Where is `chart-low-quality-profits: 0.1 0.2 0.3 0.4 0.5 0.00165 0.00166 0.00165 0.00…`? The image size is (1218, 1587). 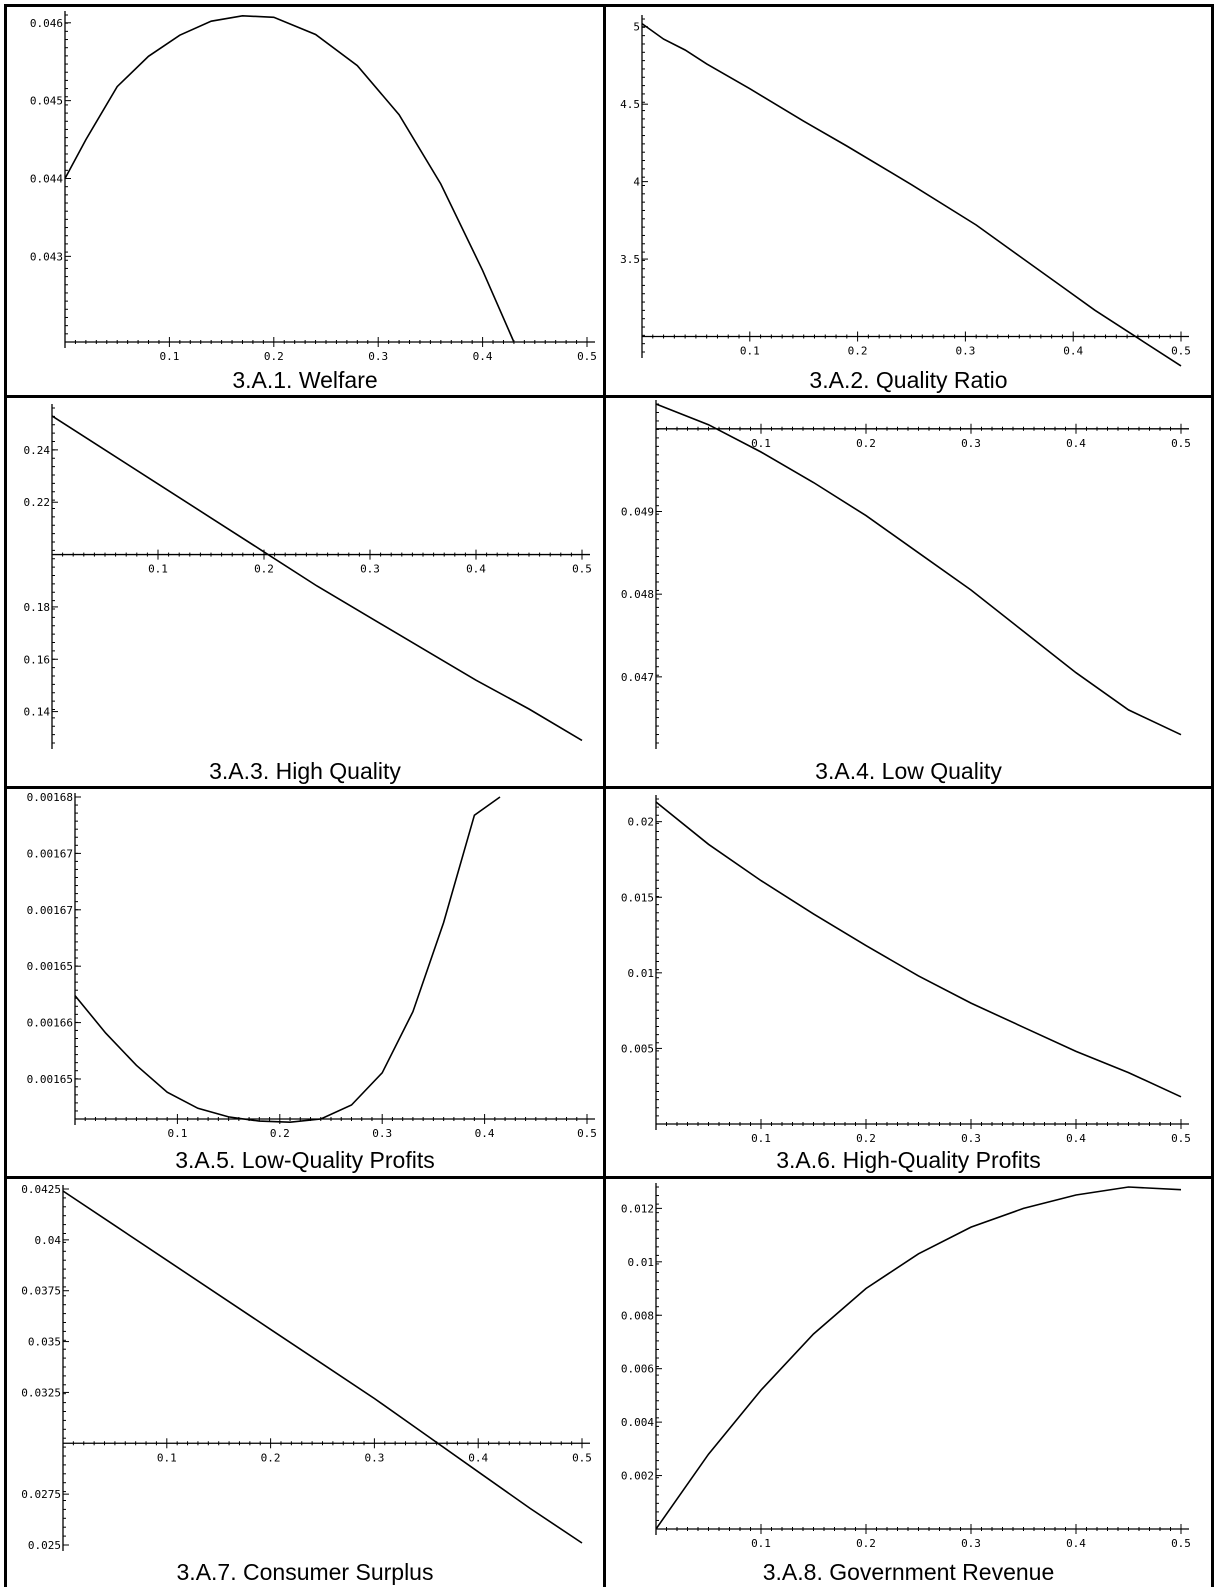
chart-low-quality-profits: 0.1 0.2 0.3 0.4 0.5 0.00165 0.00166 0.00165 0.00… is located at coordinates (312, 965).